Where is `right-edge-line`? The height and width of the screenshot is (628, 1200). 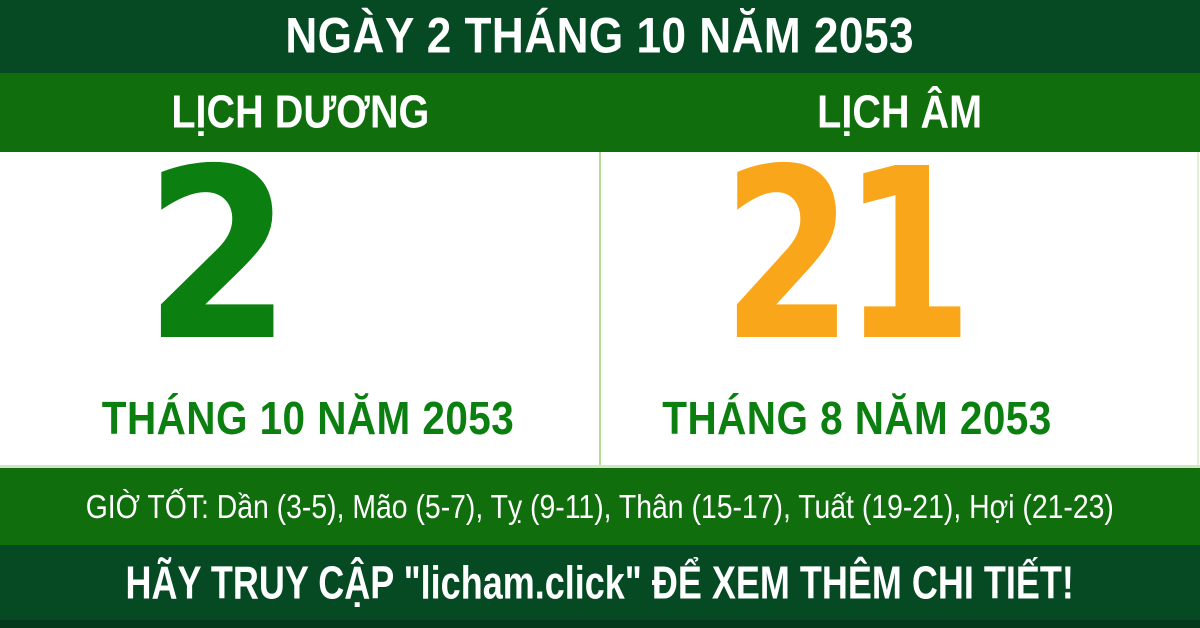
right-edge-line is located at coordinates (1198, 308).